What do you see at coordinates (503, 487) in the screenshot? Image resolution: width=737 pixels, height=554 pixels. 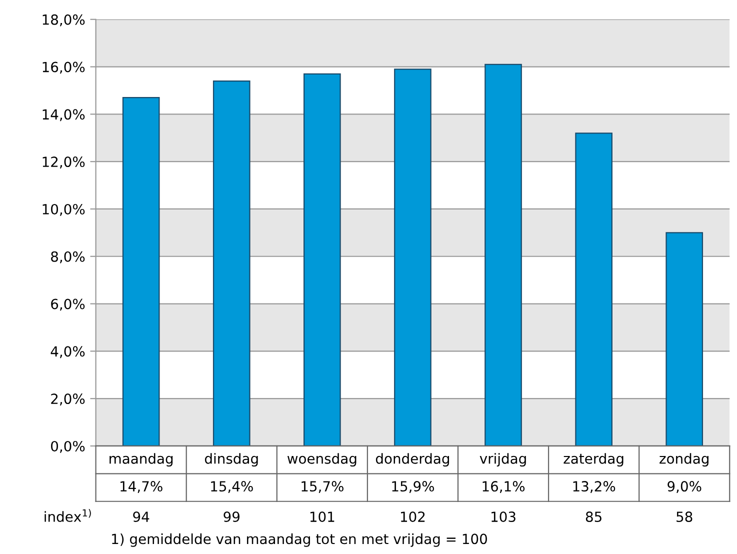 I see `data-label: 16,1%` at bounding box center [503, 487].